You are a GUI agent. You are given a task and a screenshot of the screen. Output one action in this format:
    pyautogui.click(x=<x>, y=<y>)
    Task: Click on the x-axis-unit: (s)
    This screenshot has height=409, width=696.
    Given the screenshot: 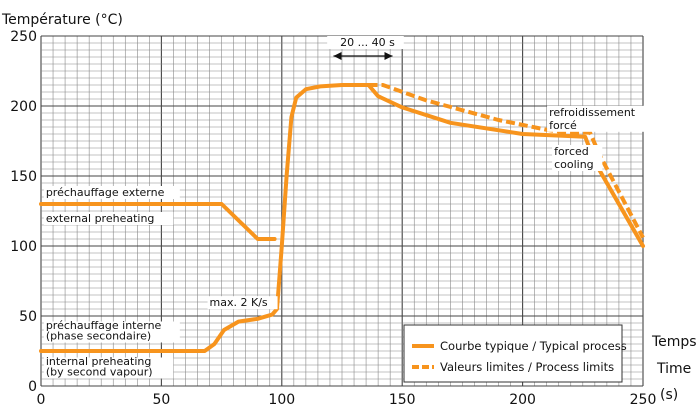 What is the action you would take?
    pyautogui.click(x=669, y=395)
    